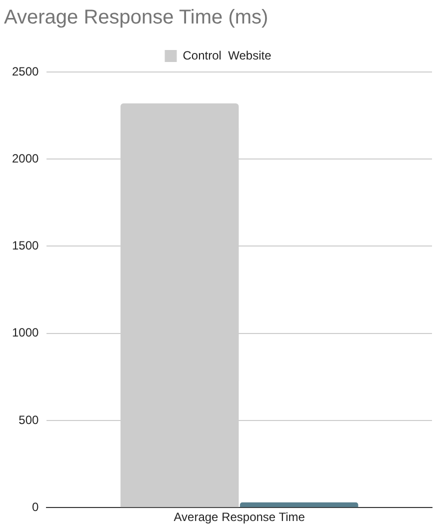 The width and height of the screenshot is (440, 532). Describe the element at coordinates (26, 158) in the screenshot. I see `y-tick-label: 2000` at that location.